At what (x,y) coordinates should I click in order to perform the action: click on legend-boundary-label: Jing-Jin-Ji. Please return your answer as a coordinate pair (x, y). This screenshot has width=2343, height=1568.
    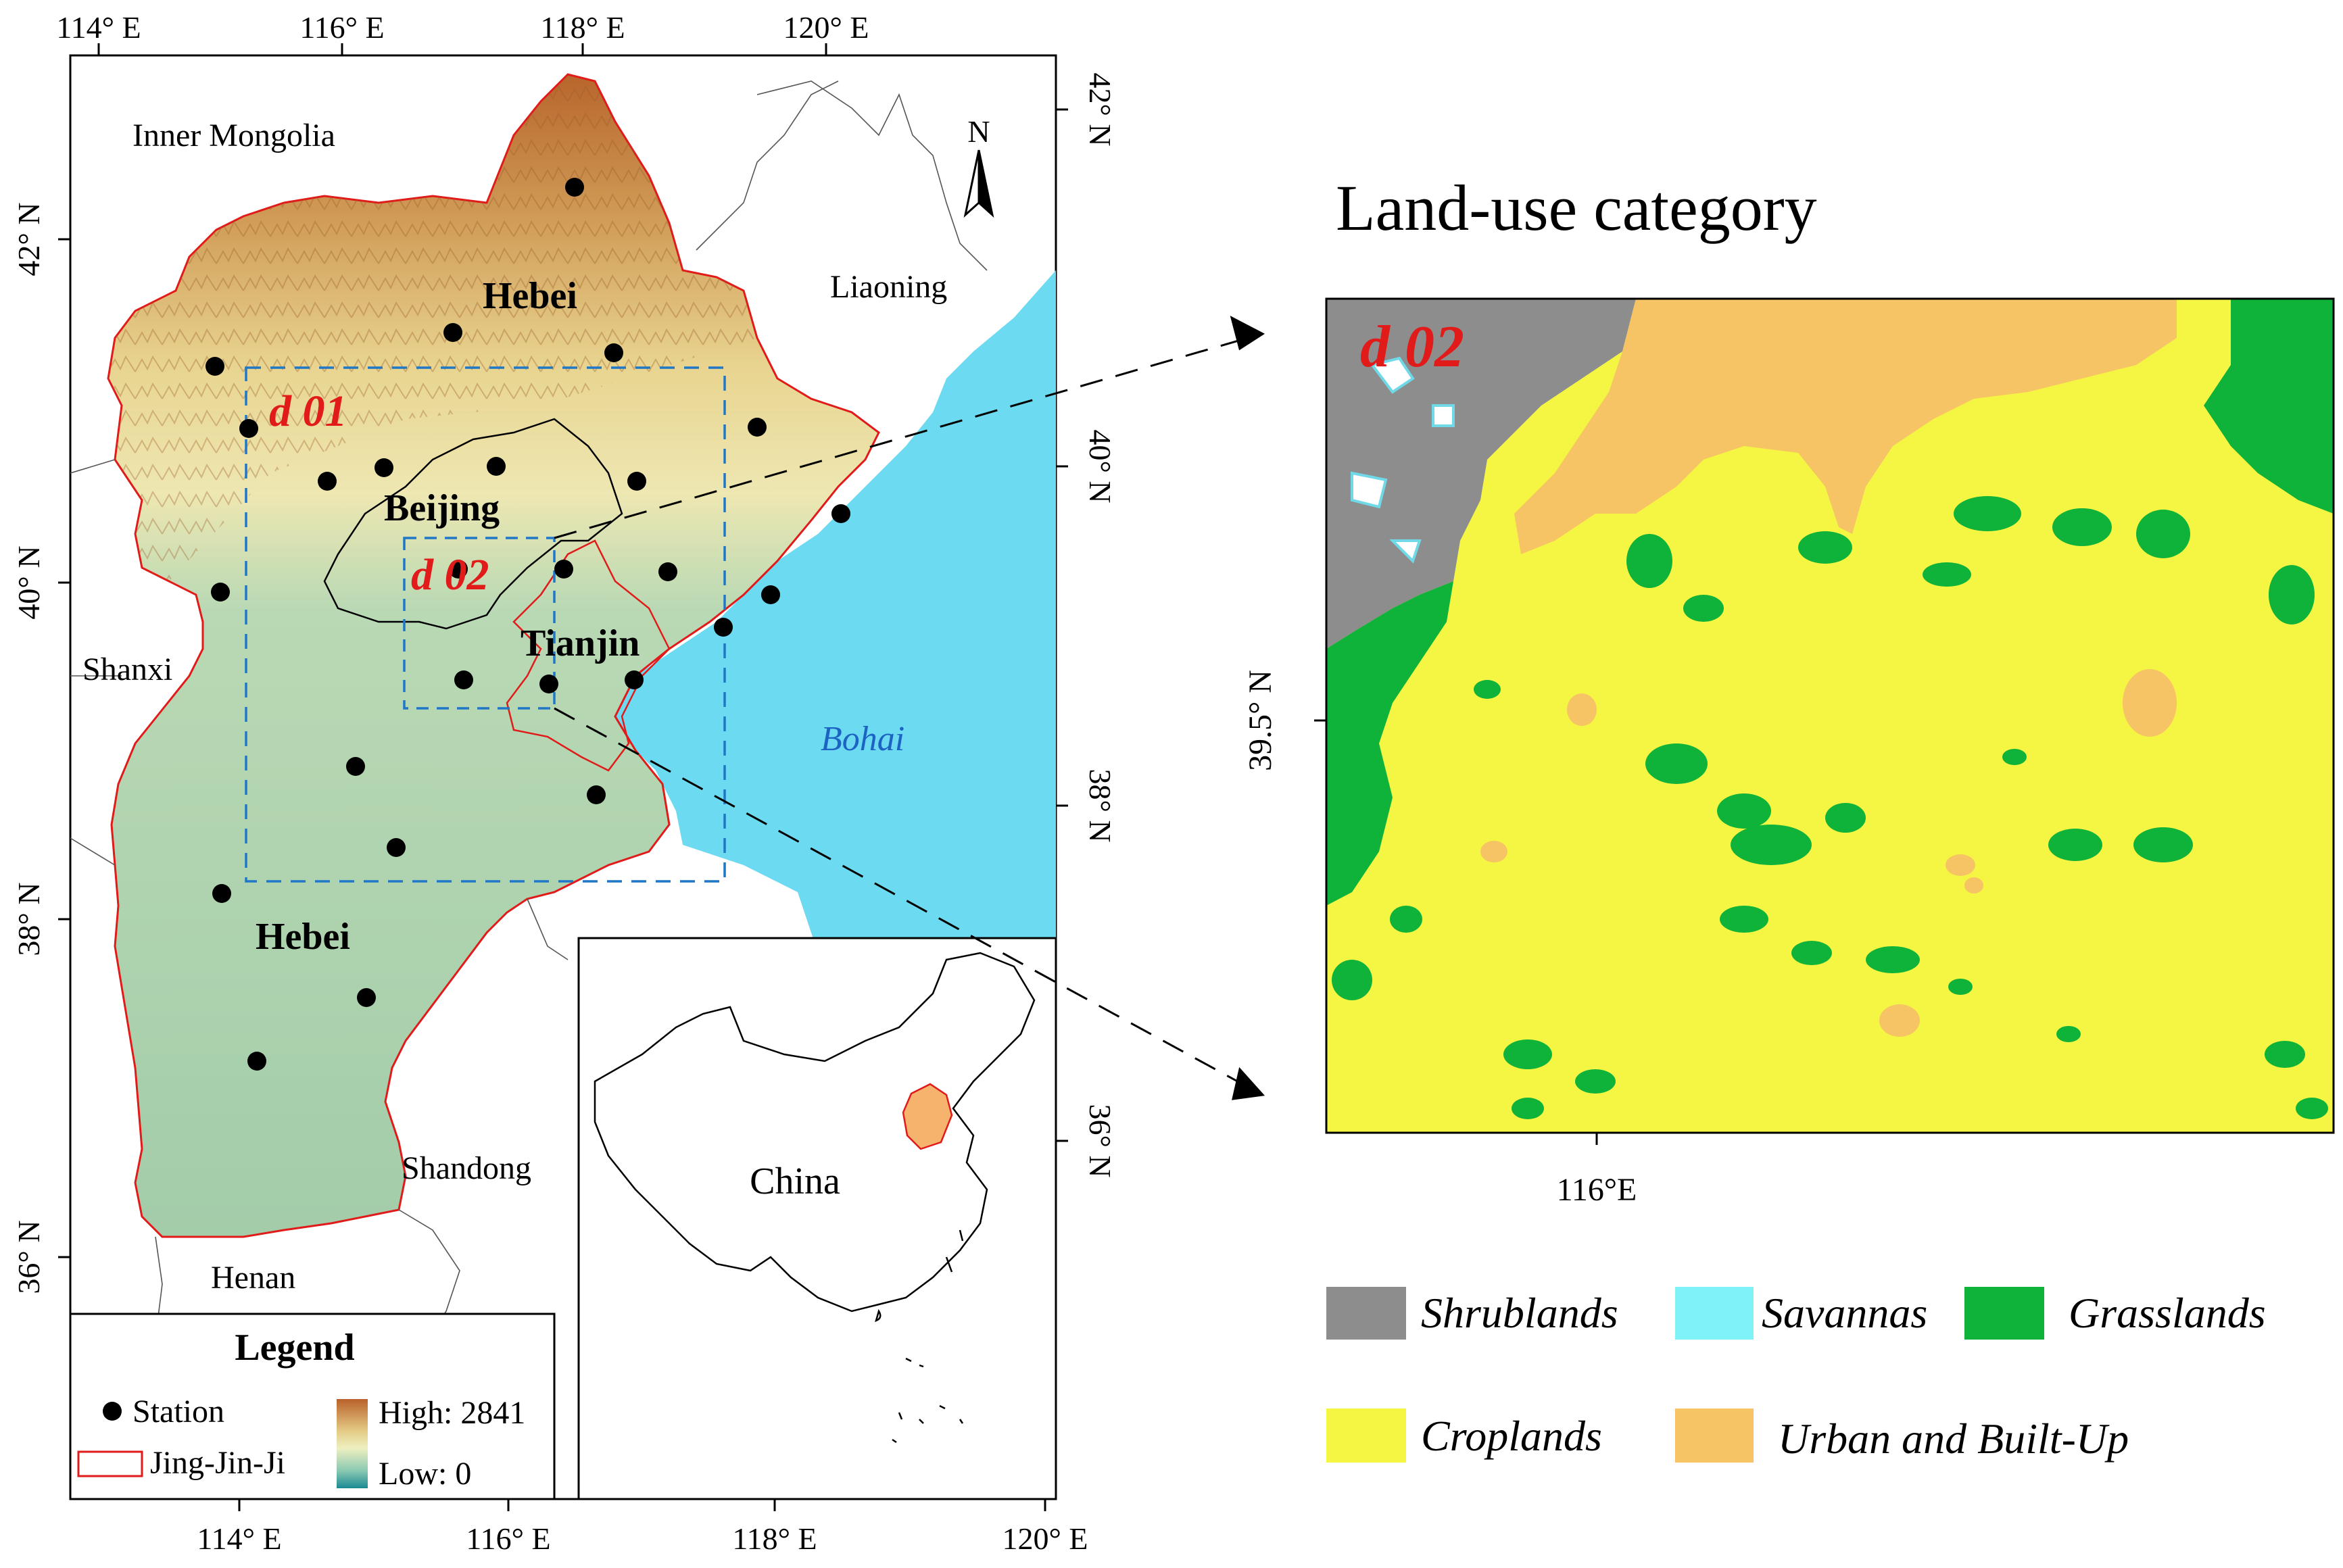
    Looking at the image, I should click on (217, 1463).